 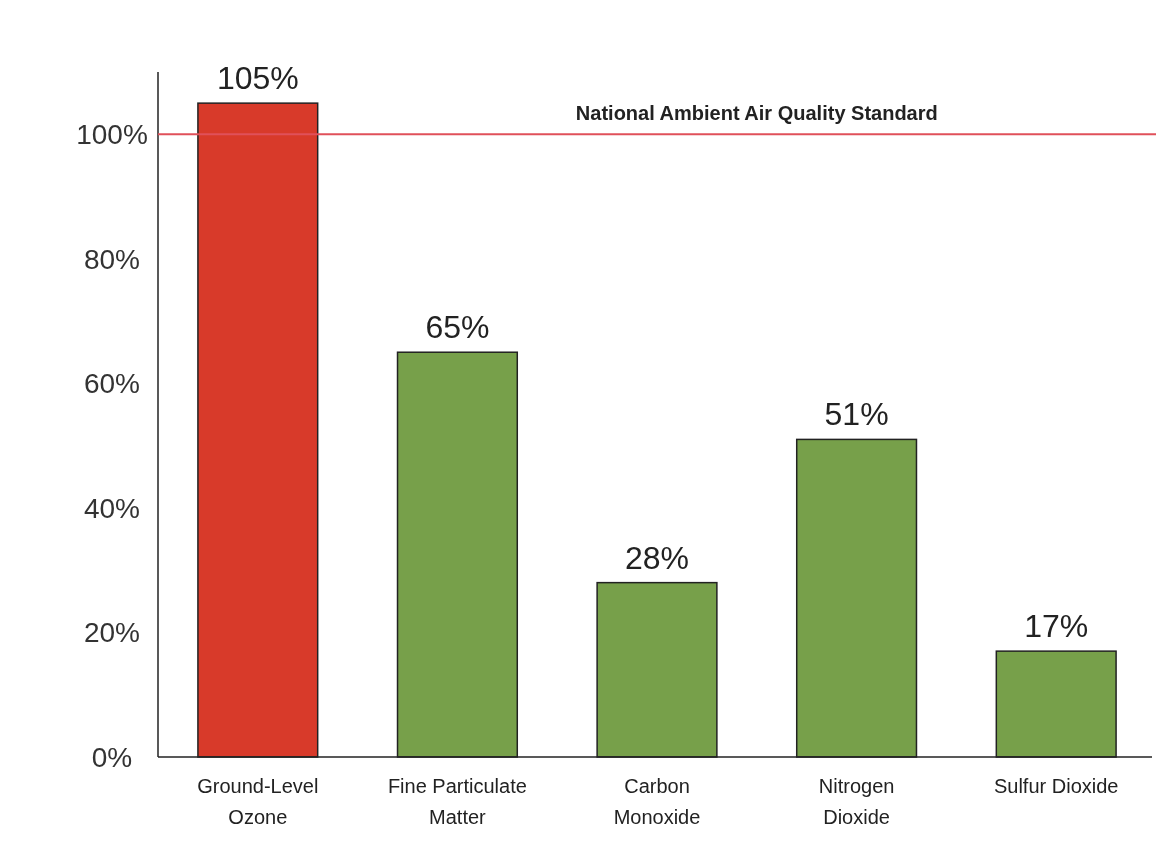 What do you see at coordinates (856, 414) in the screenshot?
I see `data-label: 51%` at bounding box center [856, 414].